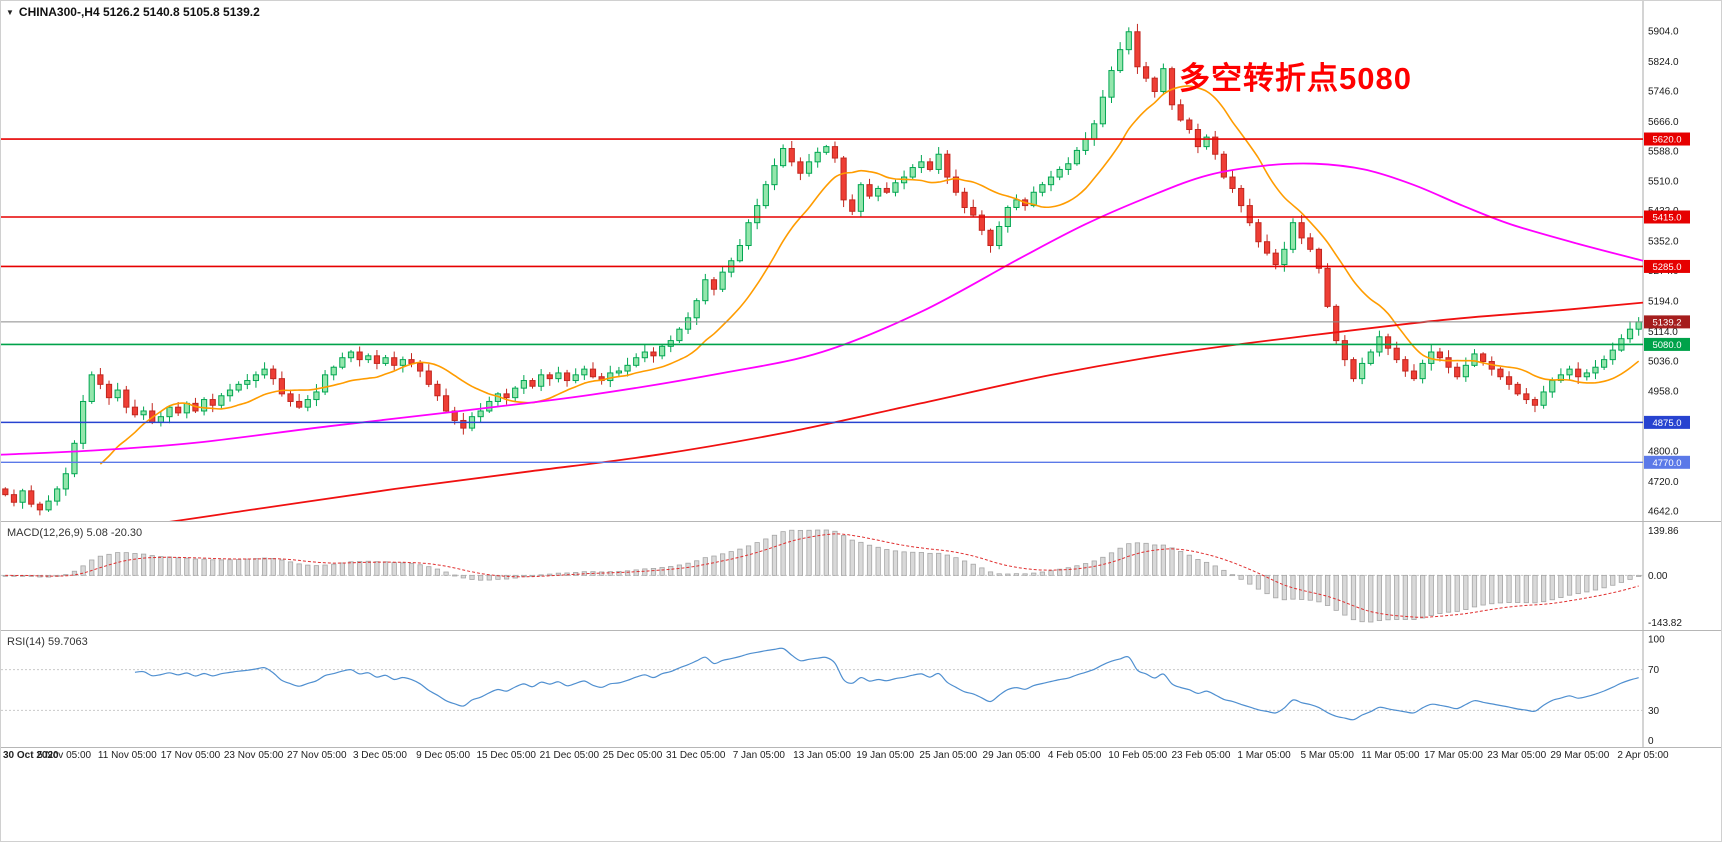  What do you see at coordinates (1011, 755) in the screenshot?
I see `time-axis-label: 29 Jan 05:00` at bounding box center [1011, 755].